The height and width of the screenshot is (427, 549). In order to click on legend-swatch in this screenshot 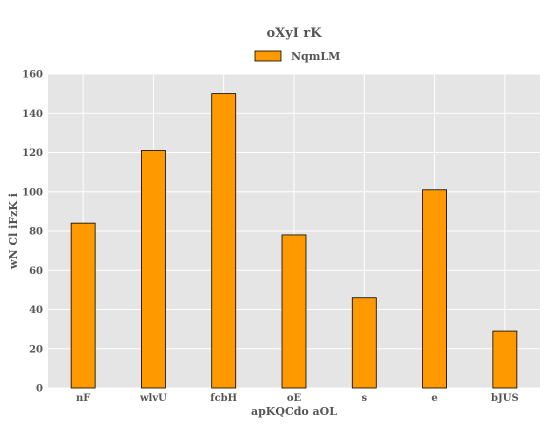, I will do `click(268, 56)`.